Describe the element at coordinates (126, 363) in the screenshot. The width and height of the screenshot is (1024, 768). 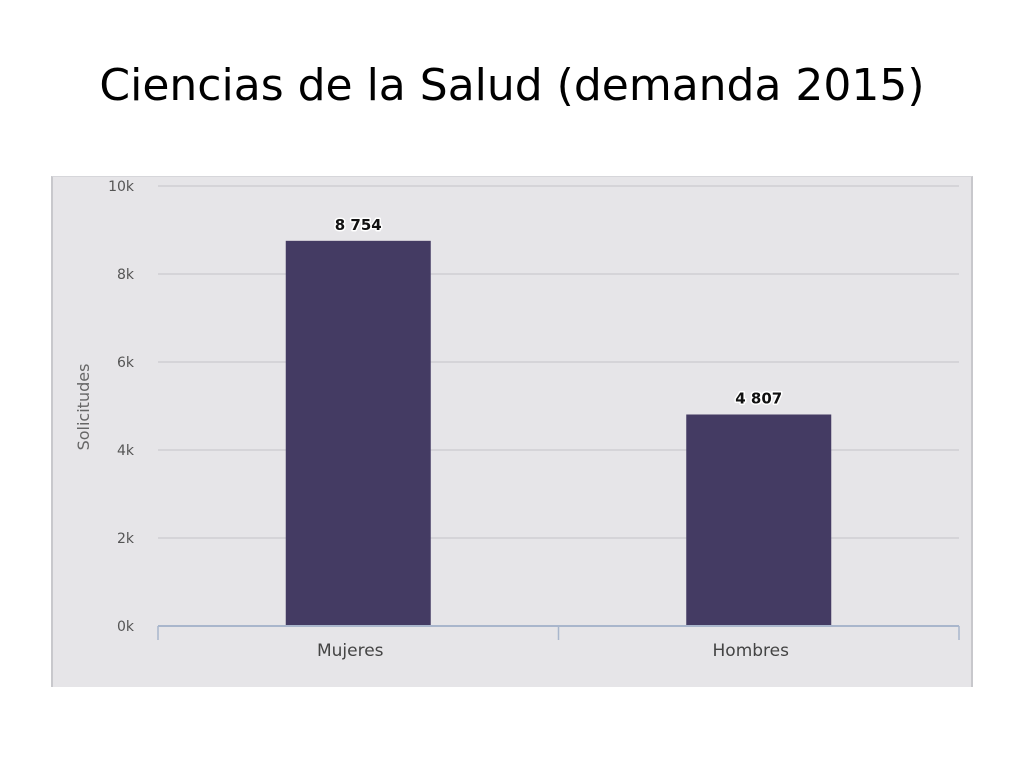
I see `y-tick-label: 6k` at that location.